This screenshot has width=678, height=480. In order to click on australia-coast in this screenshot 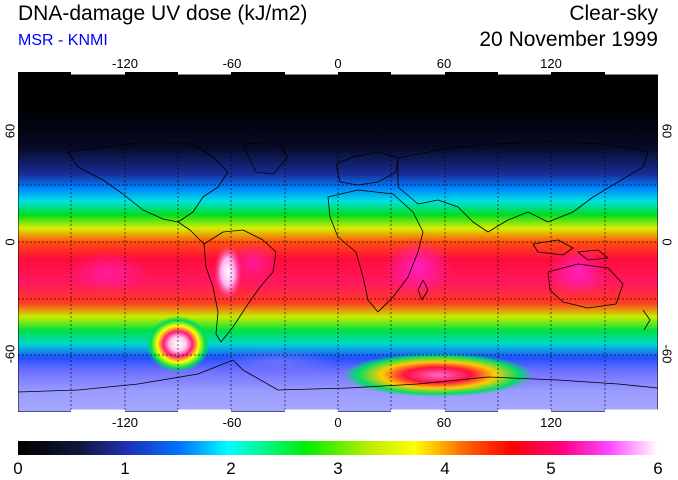, I will do `click(585, 286)`.